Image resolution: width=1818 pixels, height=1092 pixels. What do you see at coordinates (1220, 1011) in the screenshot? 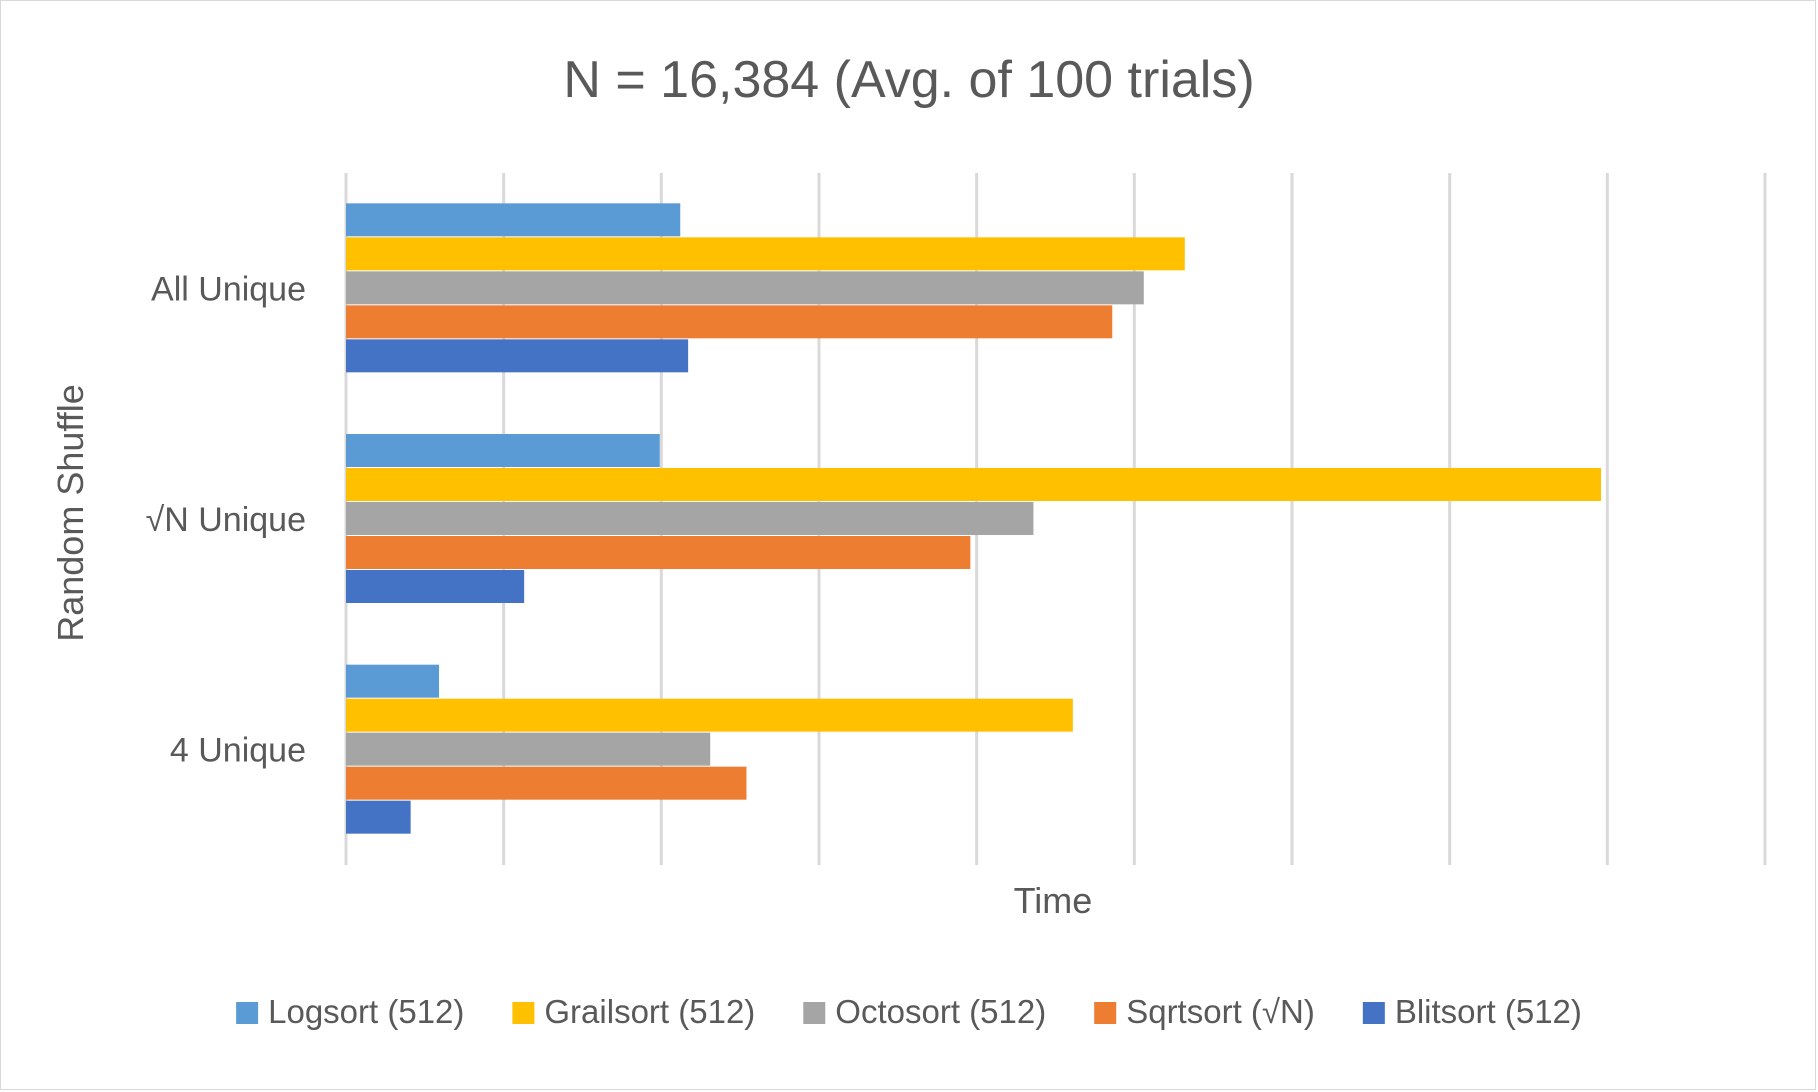
I see `legend-label-4: Sqrtsort (√N)` at bounding box center [1220, 1011].